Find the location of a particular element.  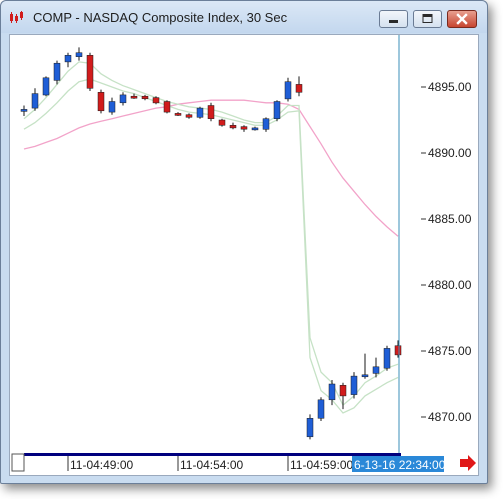

time-axis-label: 11-04:59:00 is located at coordinates (321, 465).